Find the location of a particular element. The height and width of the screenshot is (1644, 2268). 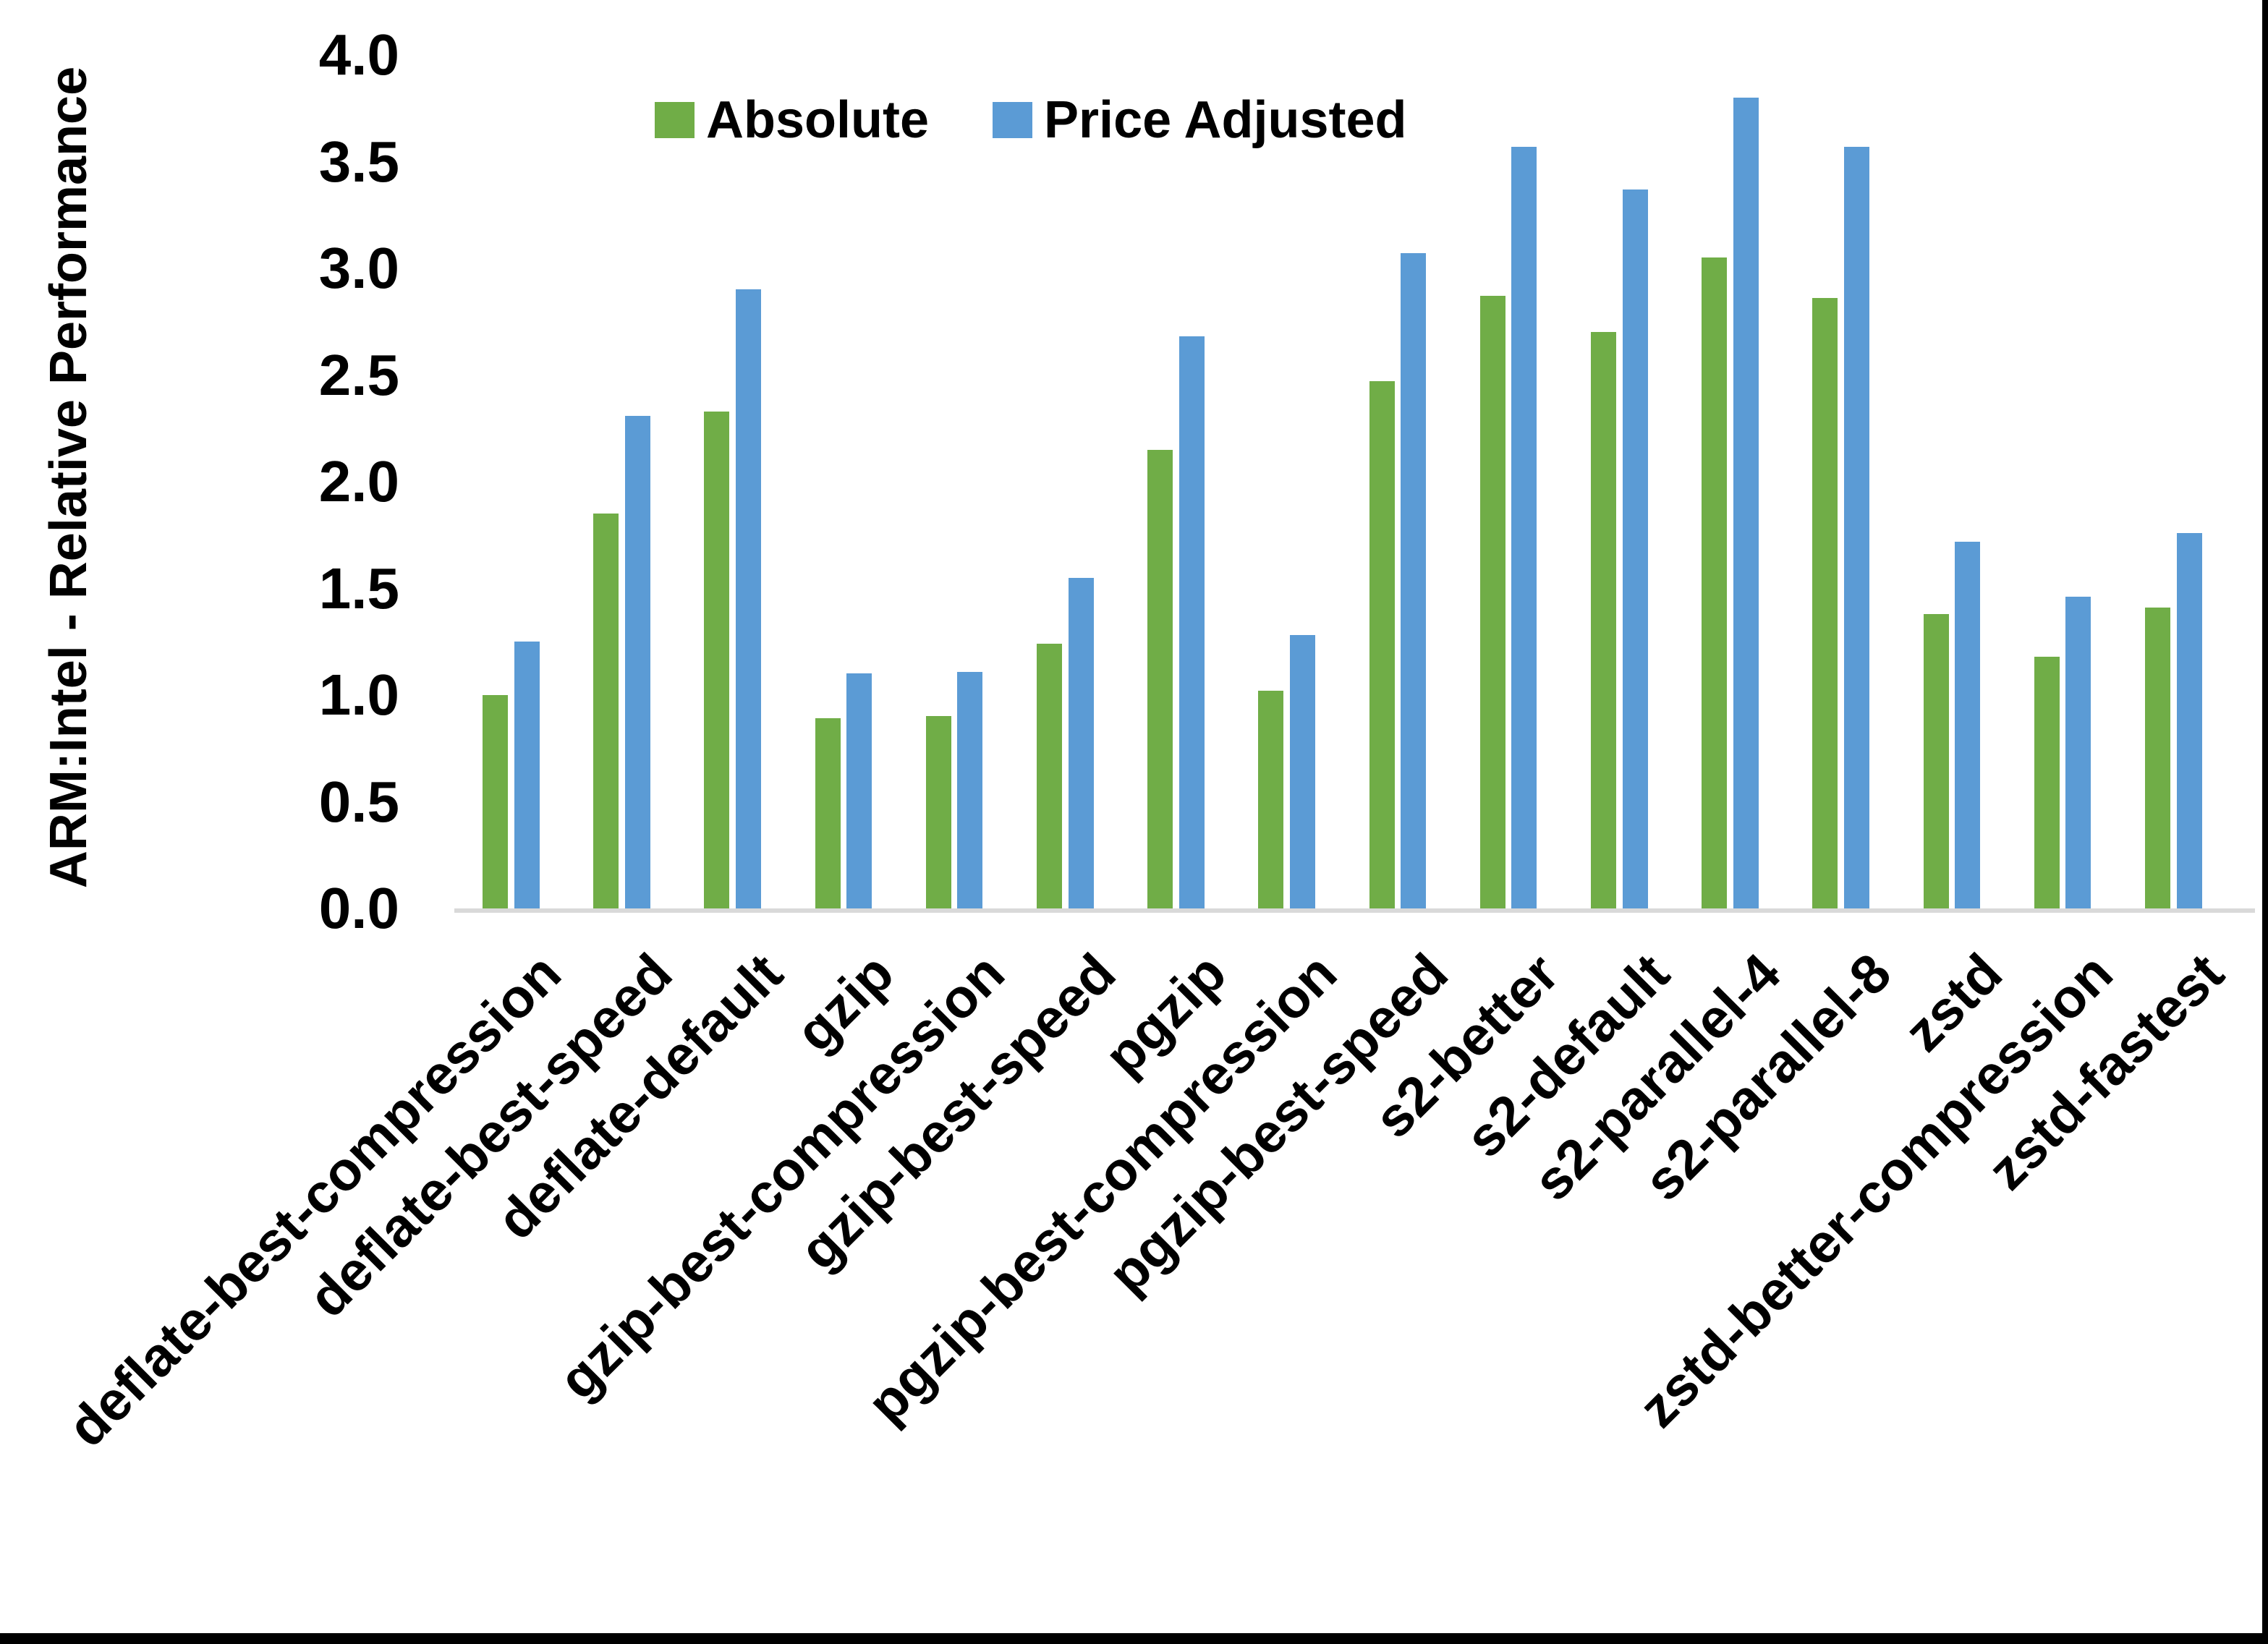

y-tick-label-4.0: 4.0 is located at coordinates (358, 54).